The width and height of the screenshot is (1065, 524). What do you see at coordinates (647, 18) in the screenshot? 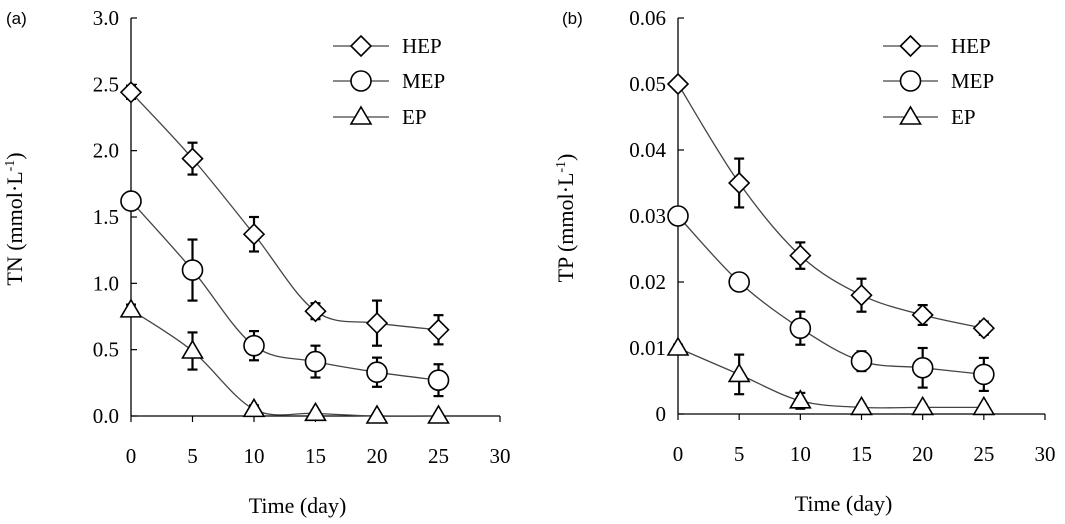
I see `y-tick-label: 0.06` at bounding box center [647, 18].